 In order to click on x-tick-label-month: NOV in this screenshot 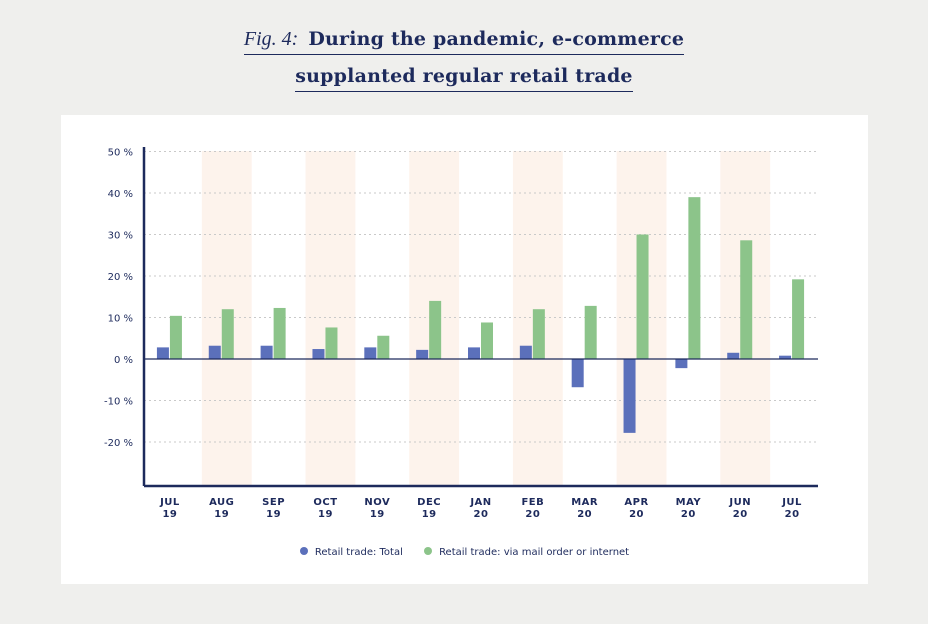, I will do `click(377, 502)`.